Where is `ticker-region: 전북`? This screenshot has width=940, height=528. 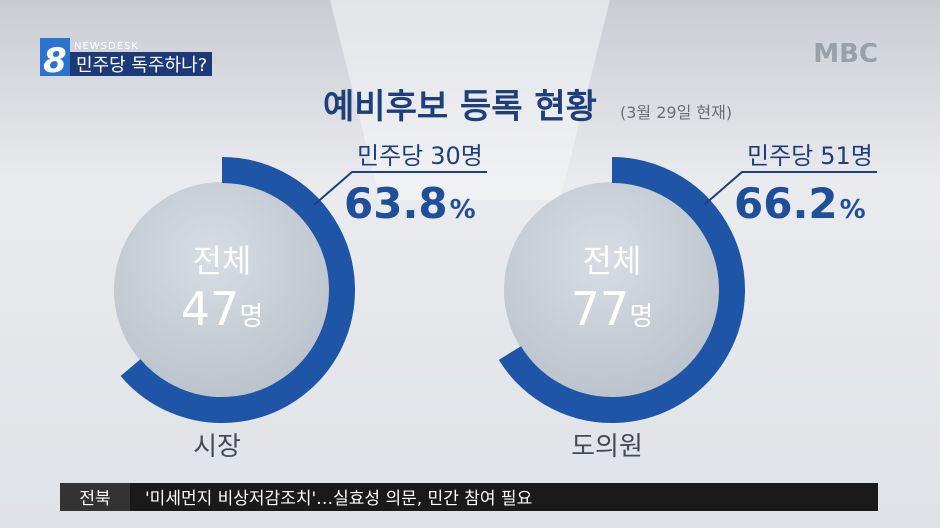
ticker-region: 전북 is located at coordinates (94, 499).